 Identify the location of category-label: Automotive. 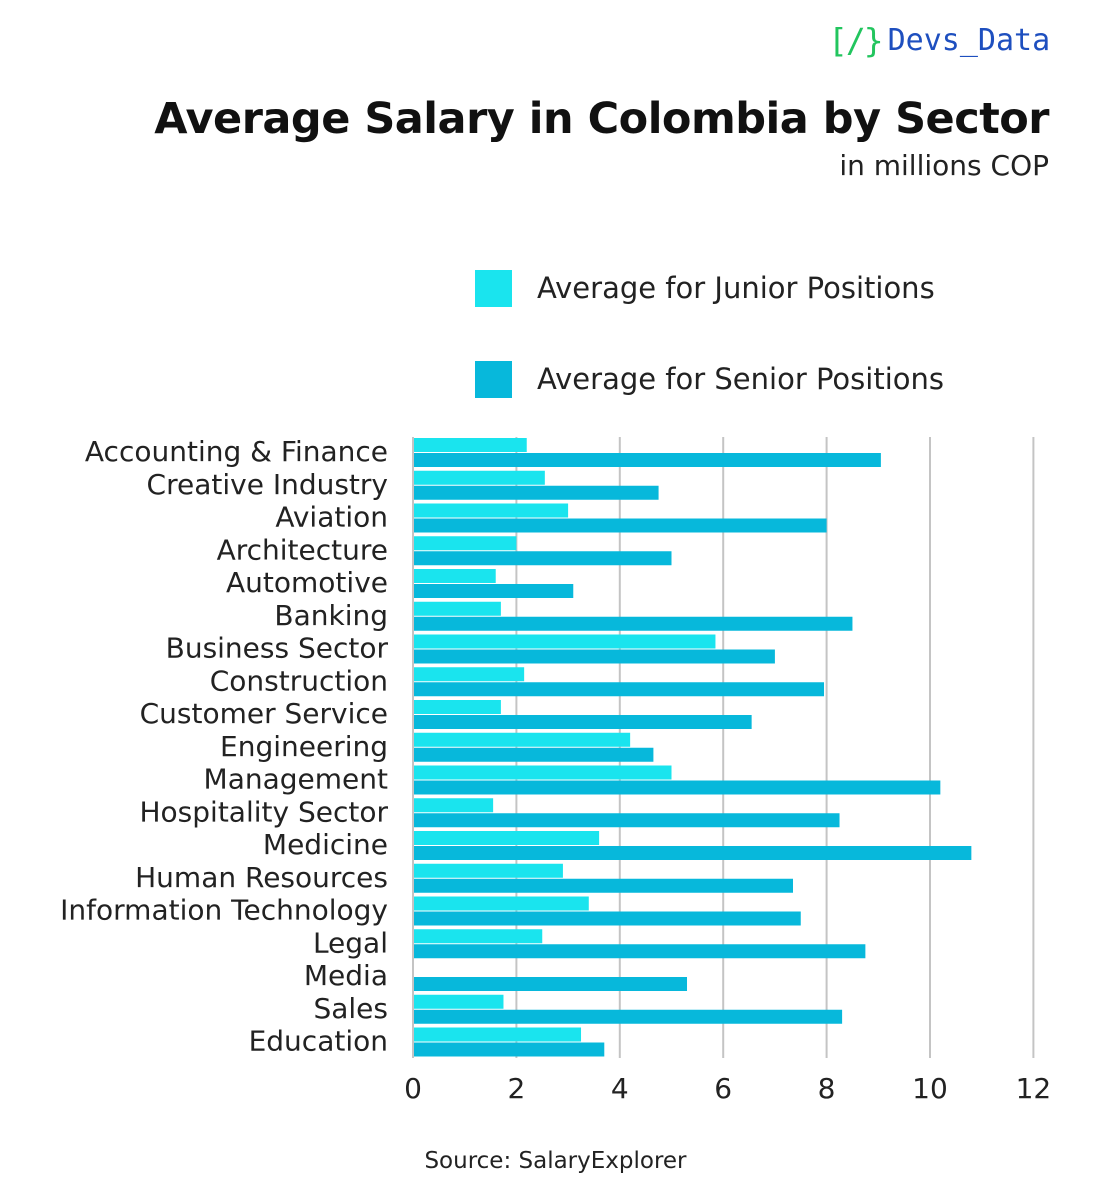
(307, 582).